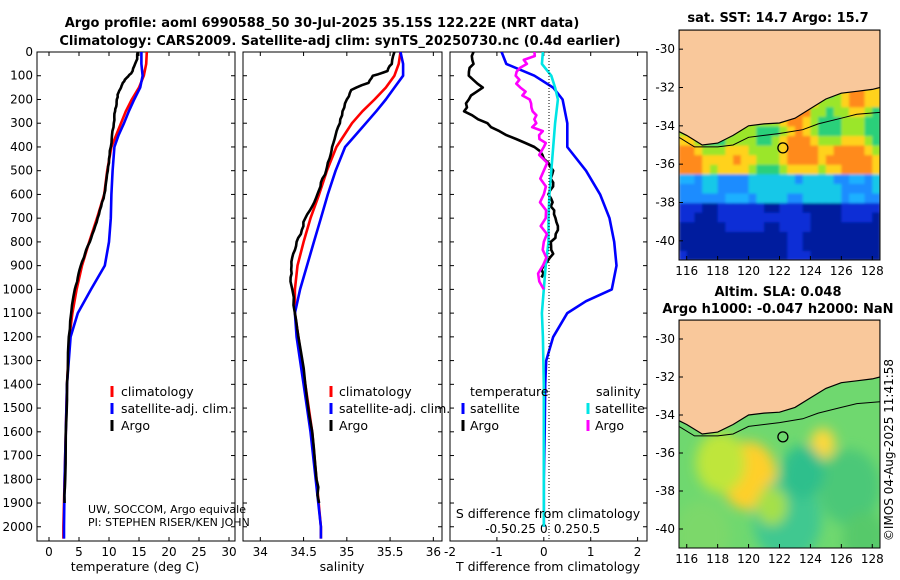 The width and height of the screenshot is (900, 580). Describe the element at coordinates (705, 524) in the screenshot. I see `sla-anomaly` at that location.